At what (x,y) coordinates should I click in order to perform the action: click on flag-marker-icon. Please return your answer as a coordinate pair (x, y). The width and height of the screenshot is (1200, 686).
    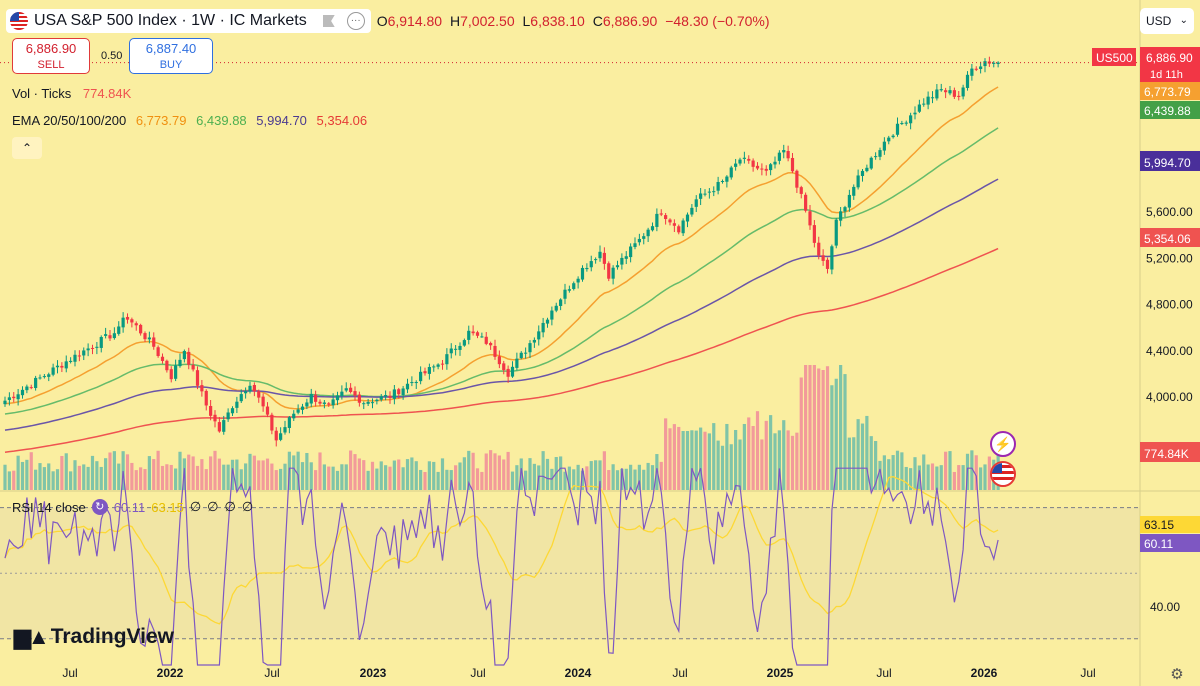
    Looking at the image, I should click on (329, 21).